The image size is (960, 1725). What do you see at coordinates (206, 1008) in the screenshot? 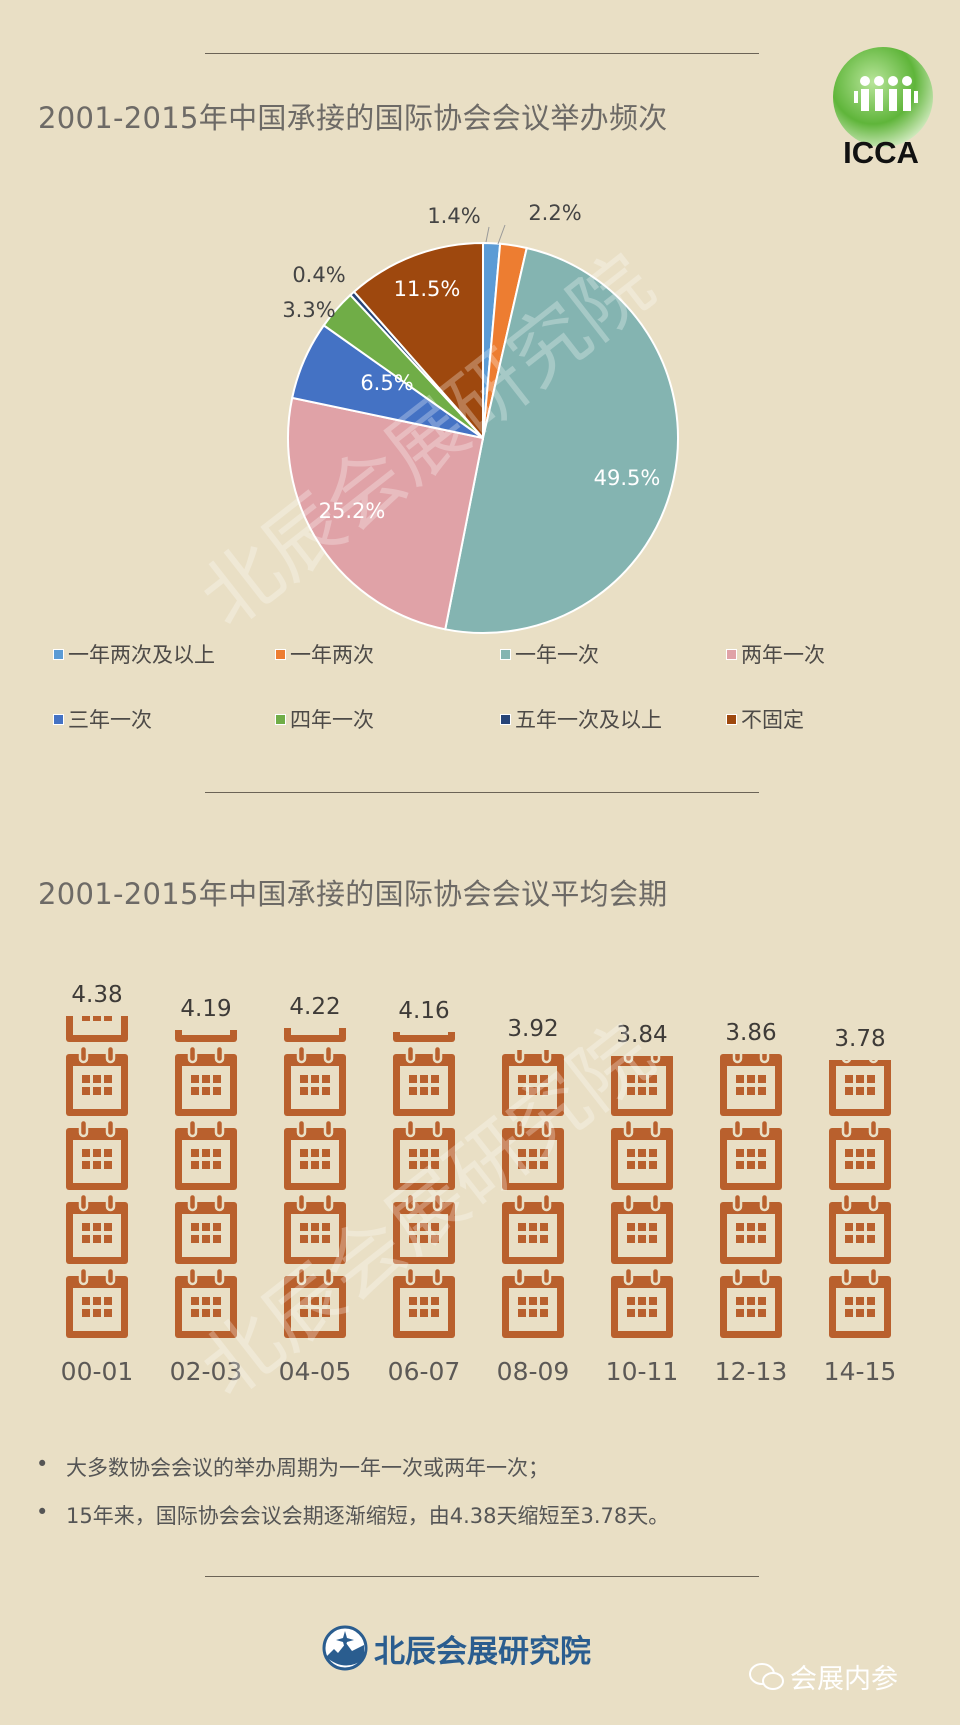
I see `value-label: 4.19` at bounding box center [206, 1008].